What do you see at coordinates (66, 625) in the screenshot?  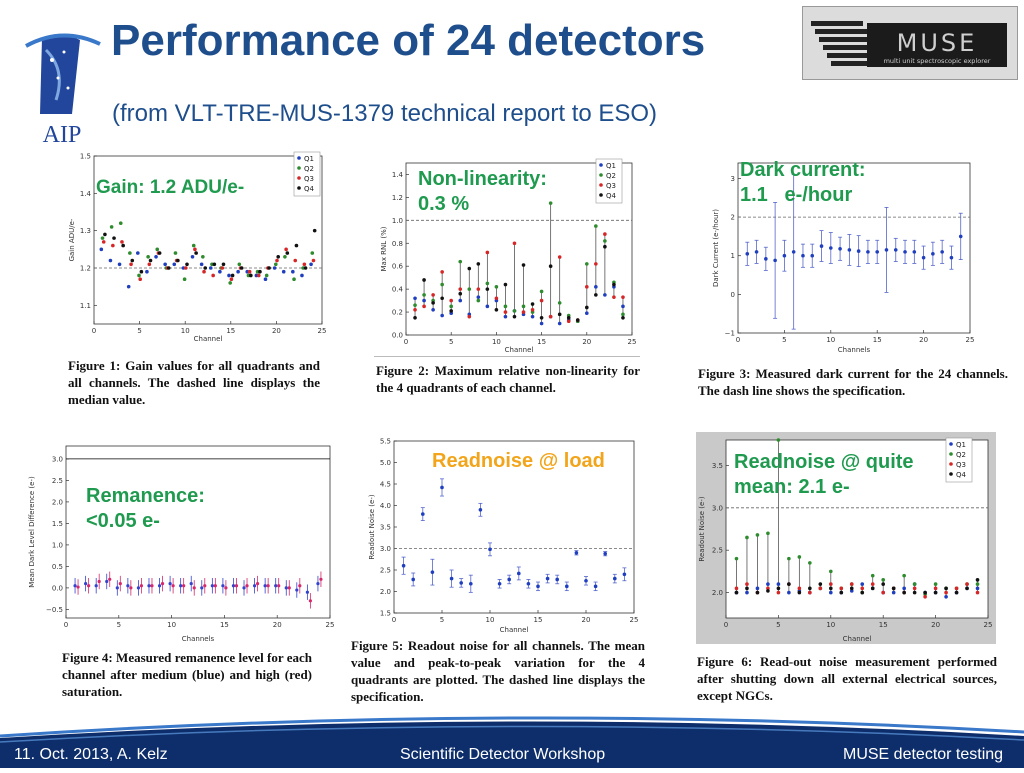 I see `x-tick-label: 0` at bounding box center [66, 625].